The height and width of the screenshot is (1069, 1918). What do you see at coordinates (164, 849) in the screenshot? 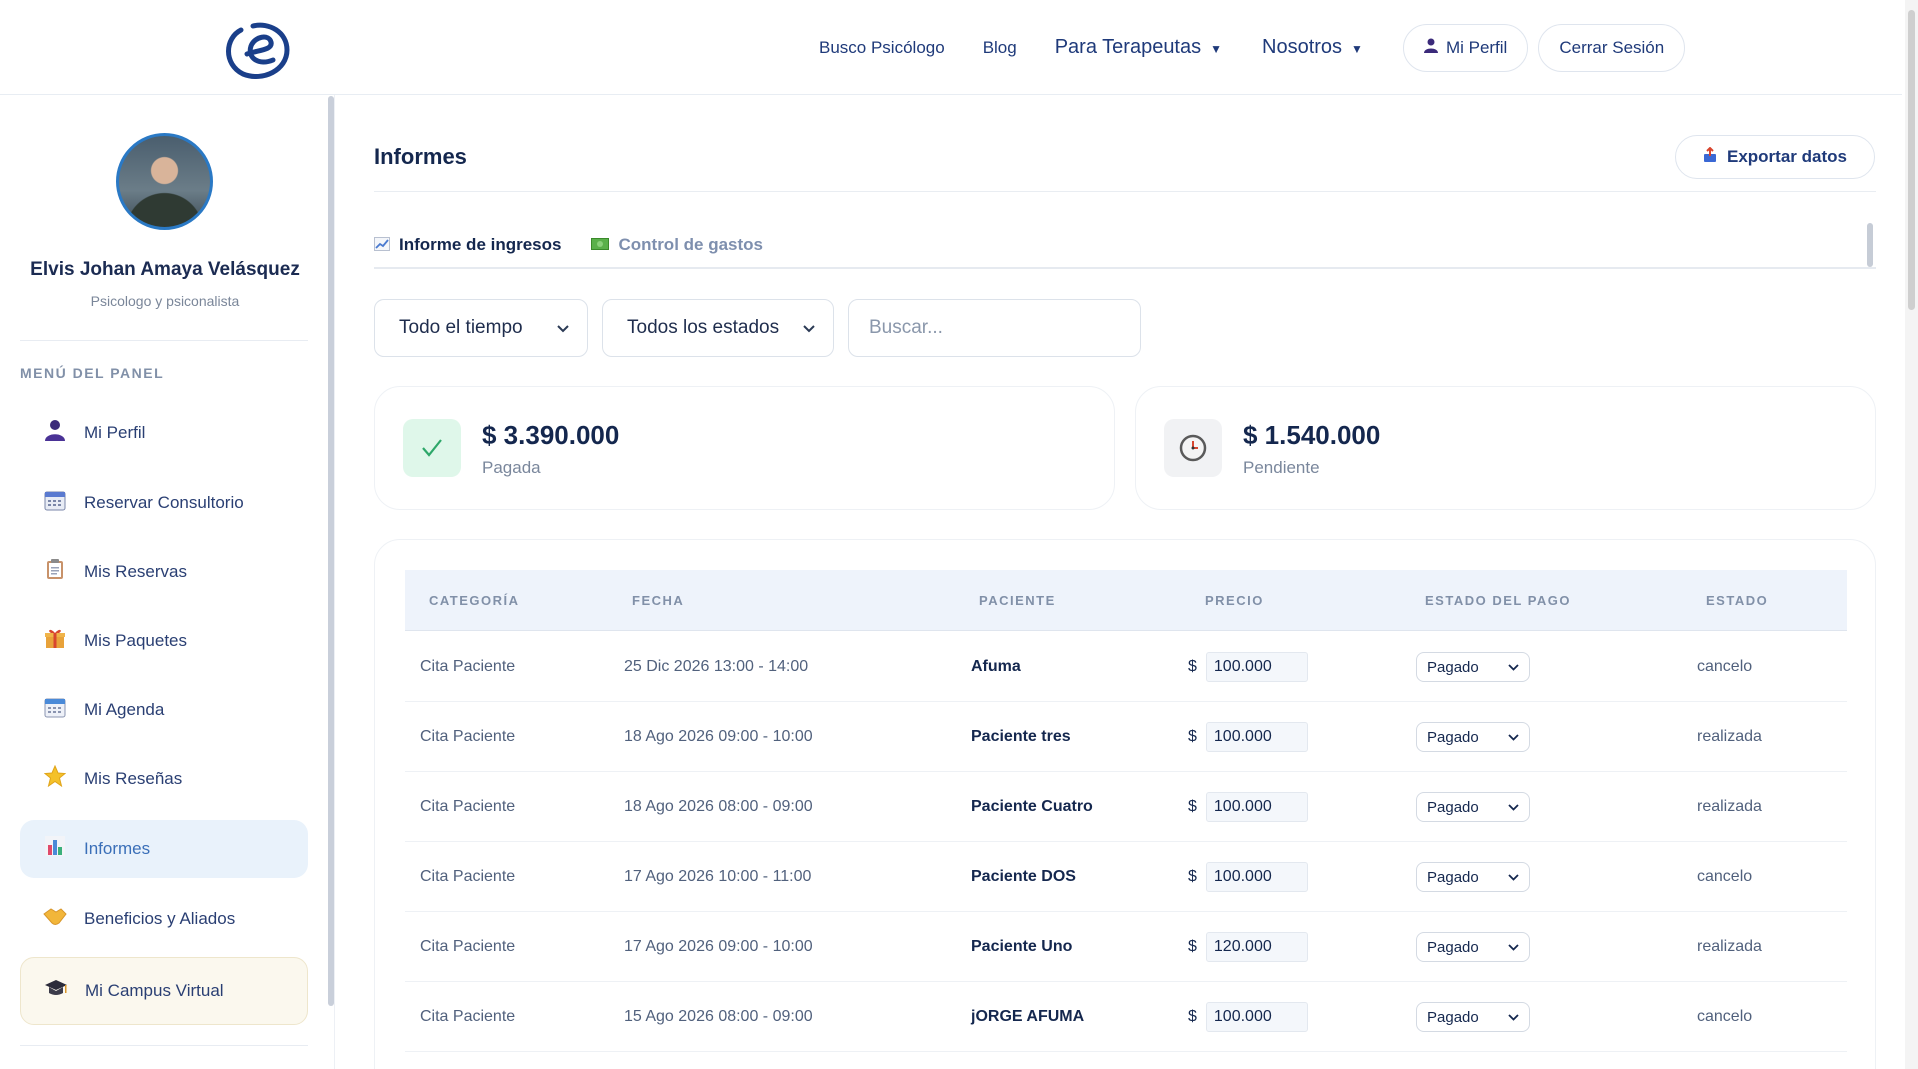
I see `sidebar-item-informes: Informes` at bounding box center [164, 849].